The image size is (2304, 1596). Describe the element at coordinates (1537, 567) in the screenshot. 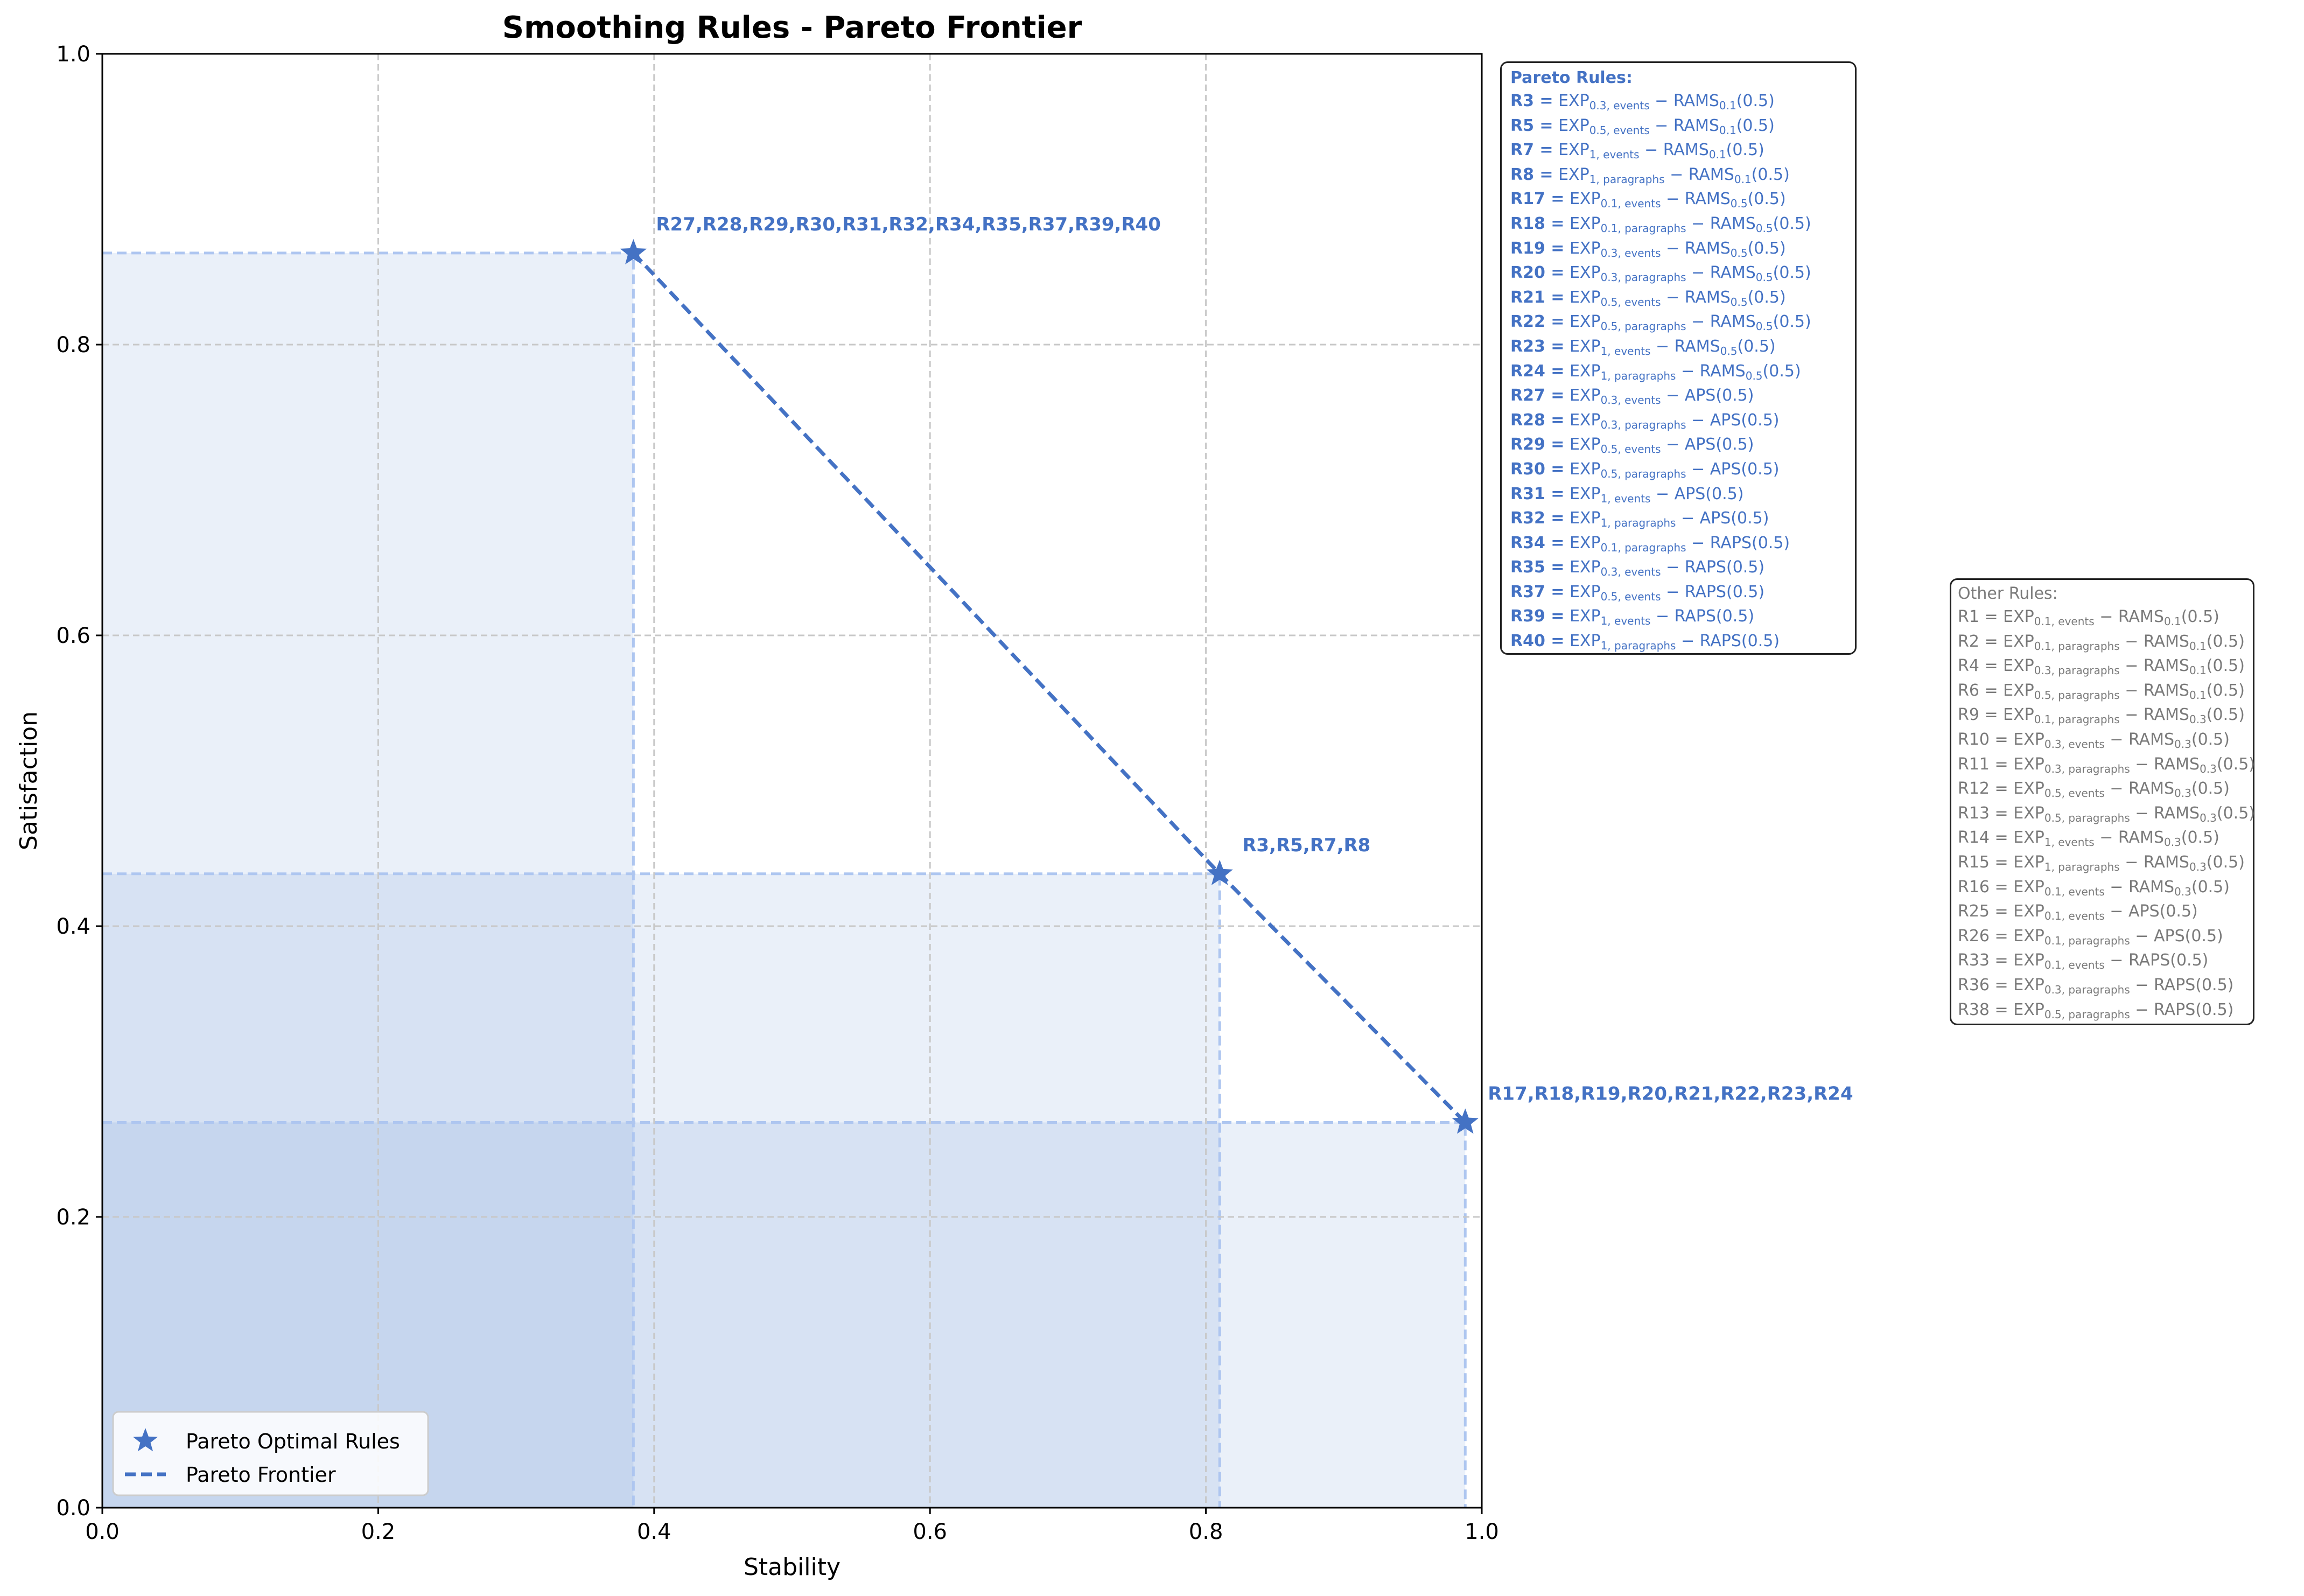

I see `rule-id: R35 =` at that location.